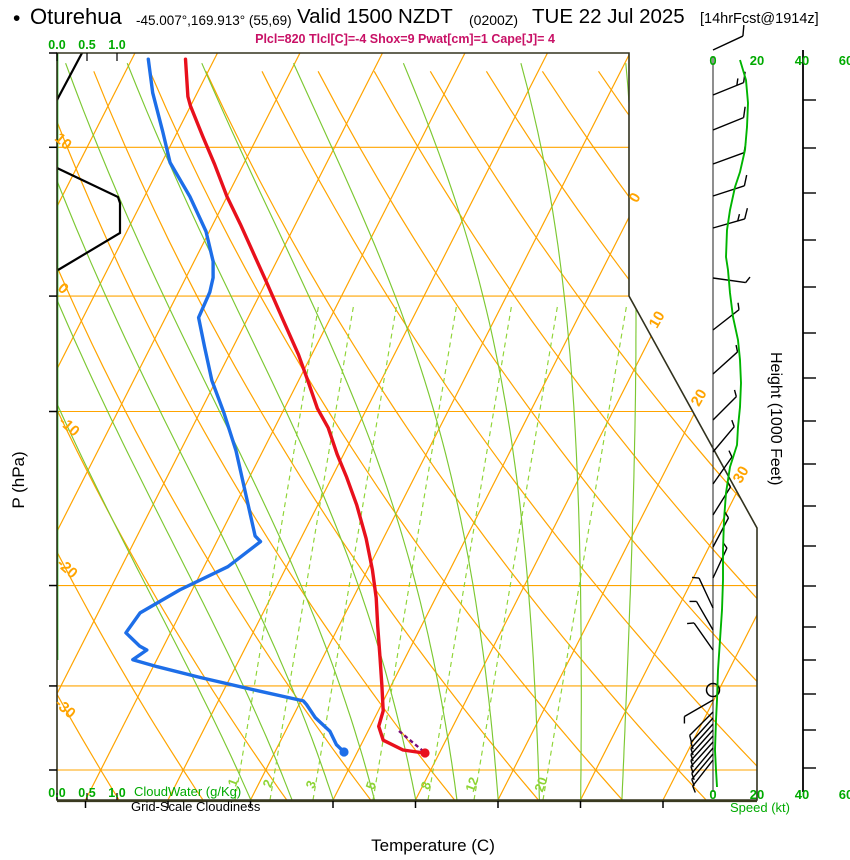 The width and height of the screenshot is (850, 860). I want to click on dry-adiabat-label: 10, so click(63, 142).